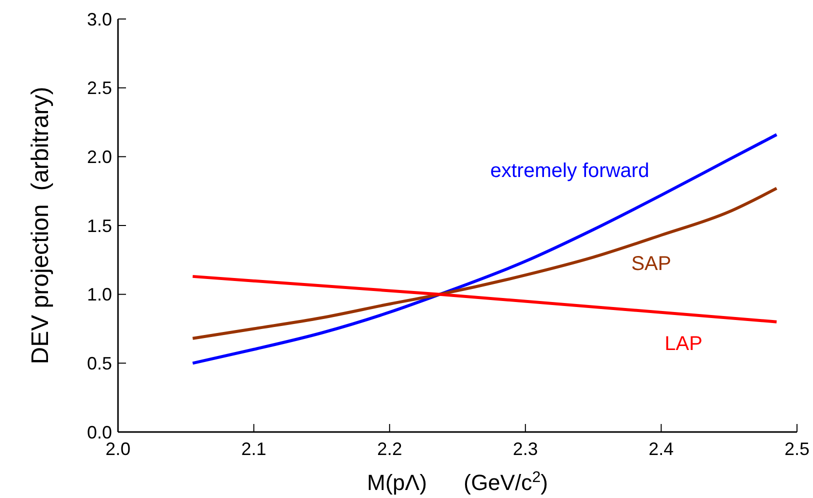  I want to click on x-tick-label: 2.2, so click(389, 448).